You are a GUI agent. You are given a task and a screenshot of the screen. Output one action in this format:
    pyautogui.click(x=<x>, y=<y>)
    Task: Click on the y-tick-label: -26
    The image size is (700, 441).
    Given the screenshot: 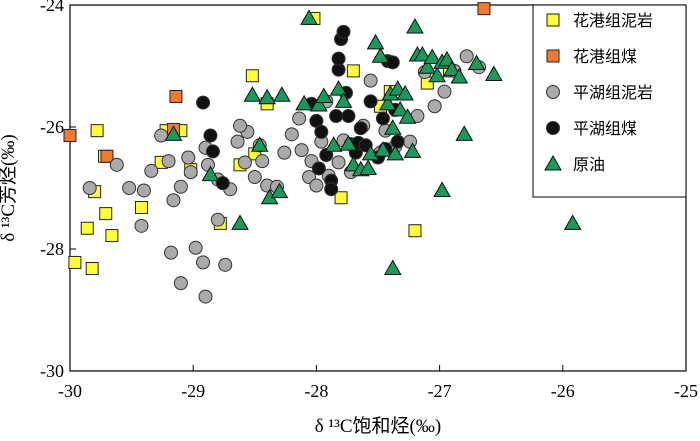 What is the action you would take?
    pyautogui.click(x=52, y=127)
    